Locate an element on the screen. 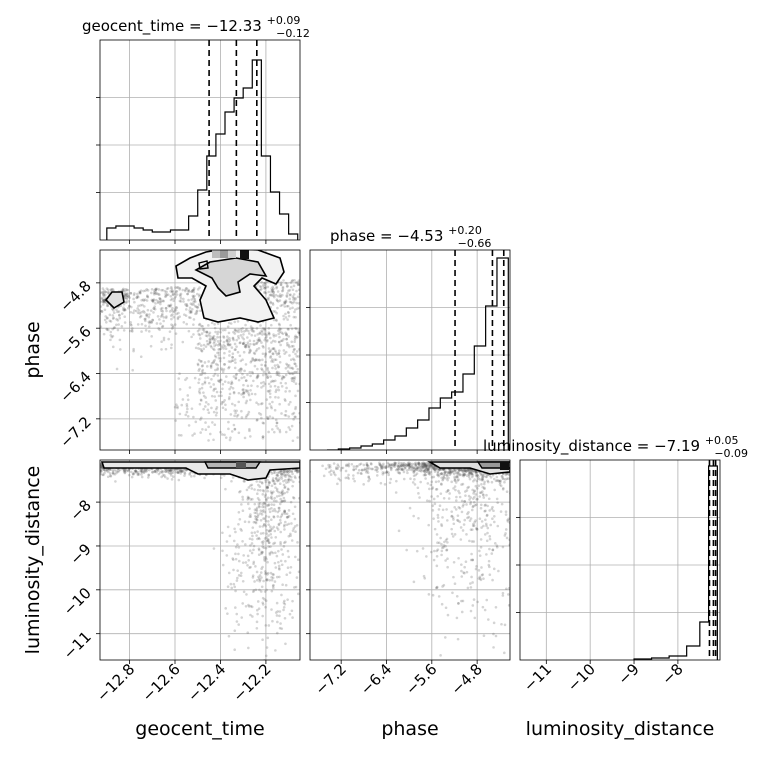 Image resolution: width=760 pixels, height=760 pixels. density-cell is located at coordinates (232, 254).